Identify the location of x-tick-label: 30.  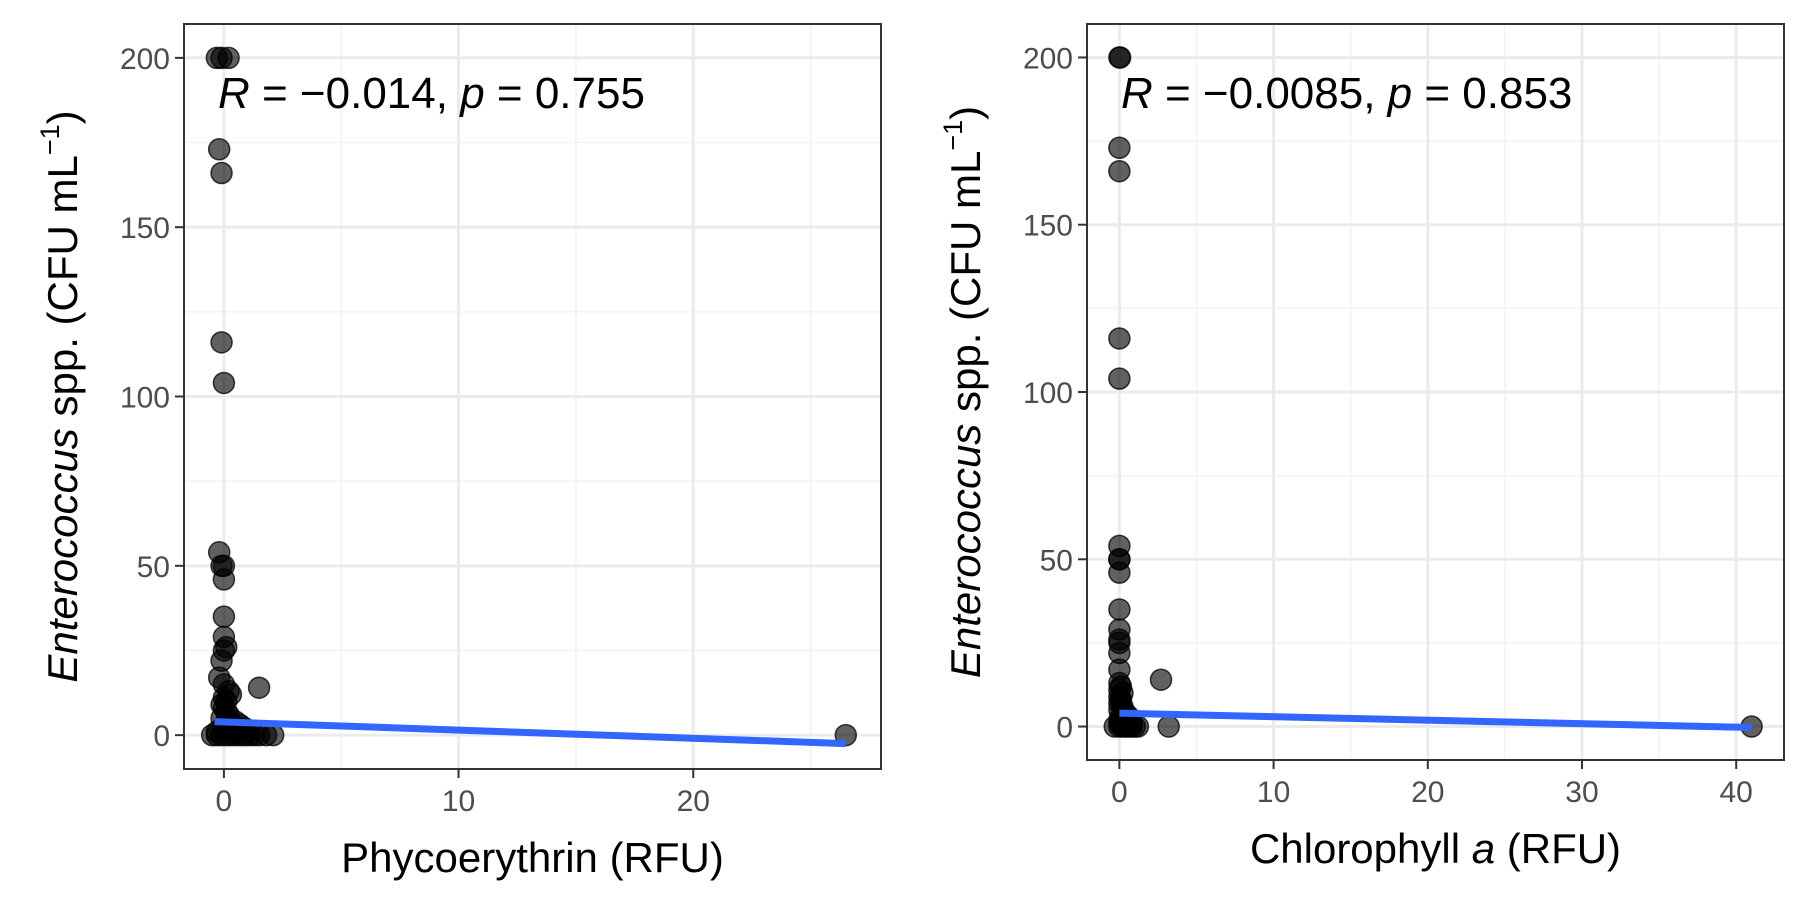
(1581, 792).